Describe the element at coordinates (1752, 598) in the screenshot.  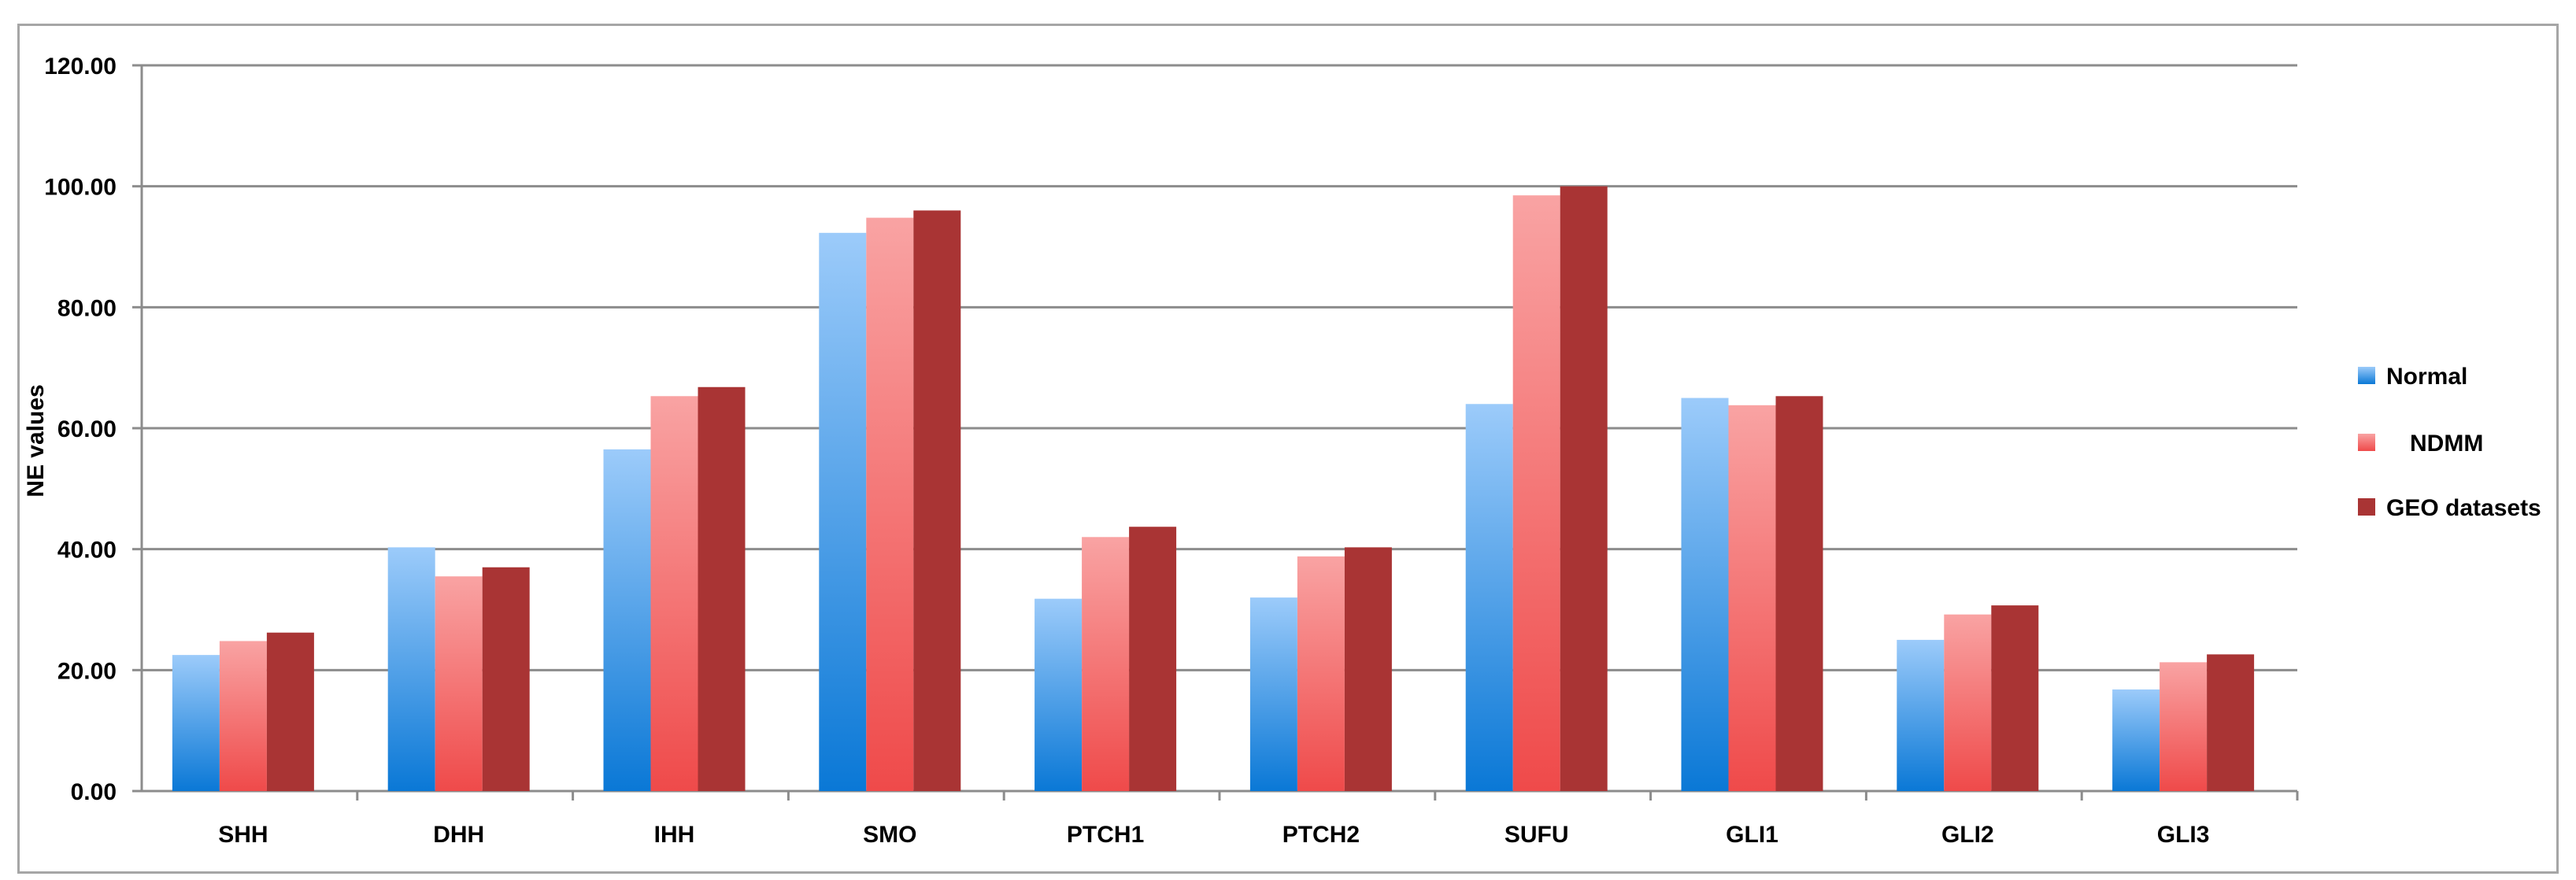
I see `bar-ndmm-gli1` at that location.